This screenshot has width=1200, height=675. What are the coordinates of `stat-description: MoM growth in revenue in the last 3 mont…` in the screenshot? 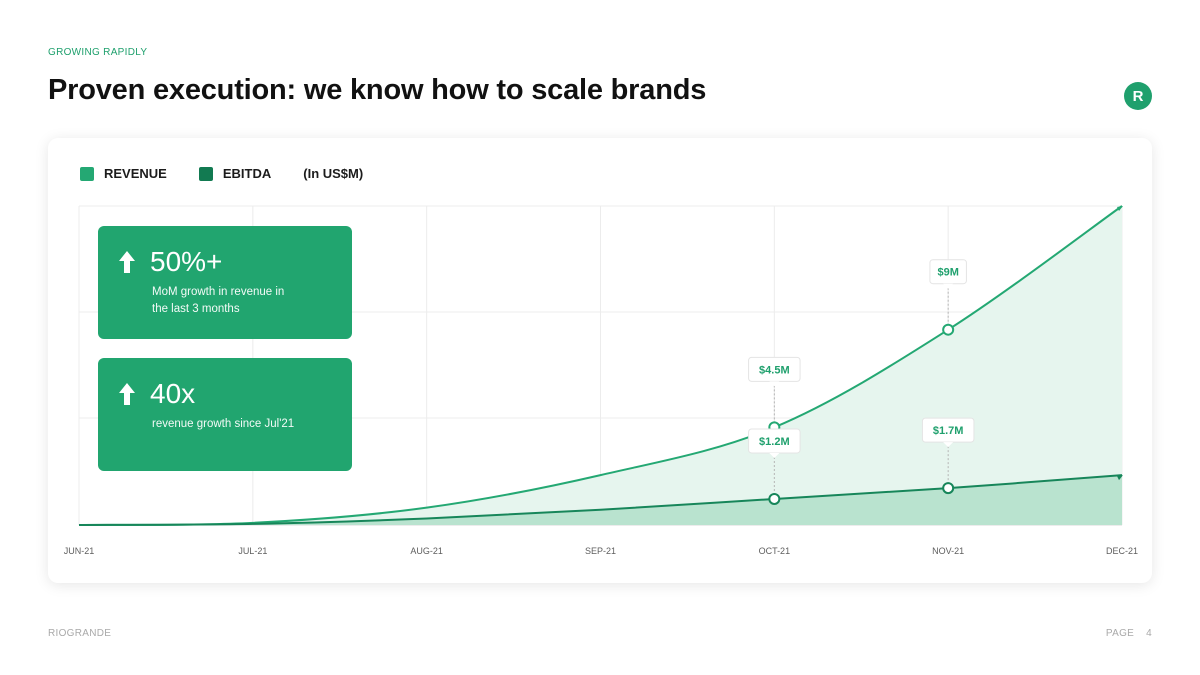 It's located at (243, 301).